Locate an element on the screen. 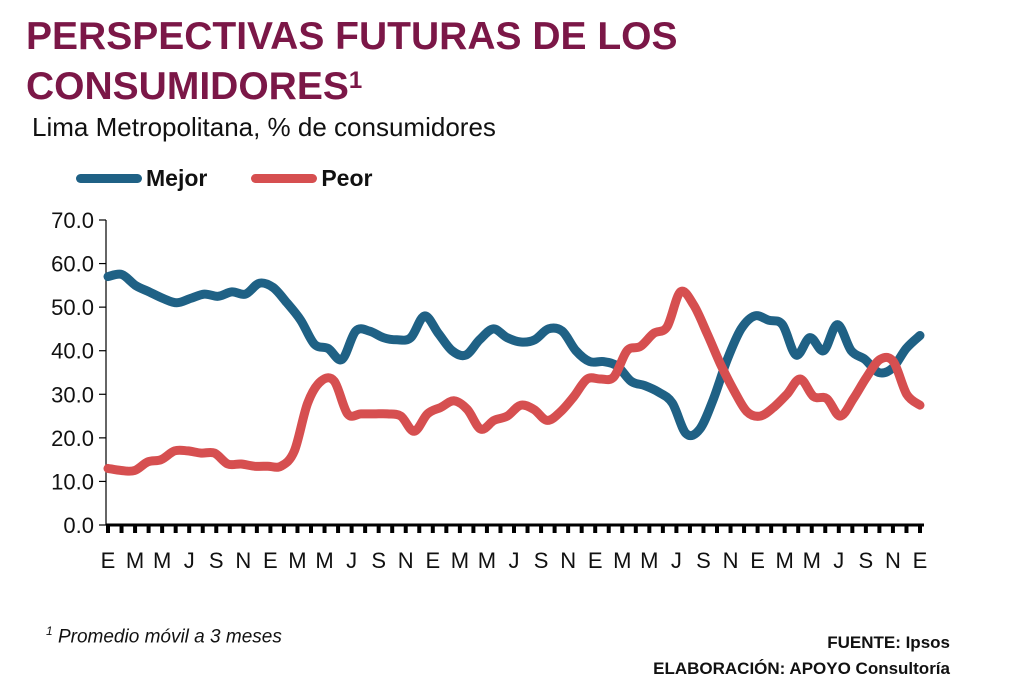  title-footnote-marker: 1 is located at coordinates (355, 80).